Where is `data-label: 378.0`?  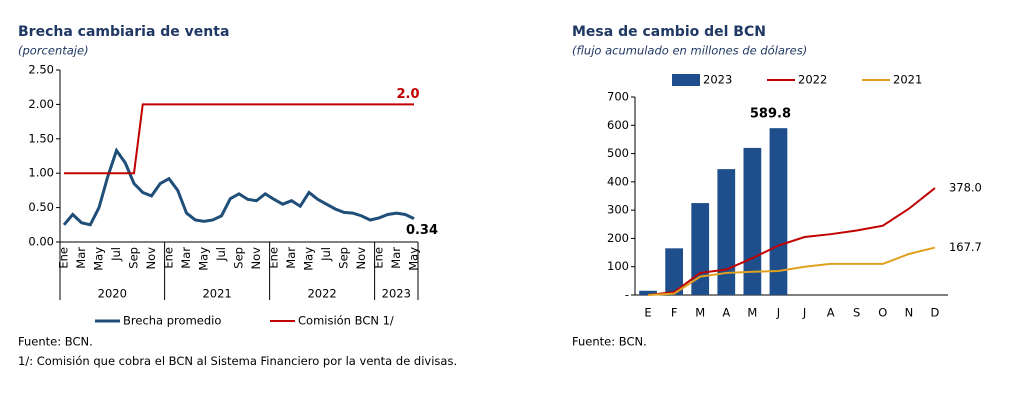 data-label: 378.0 is located at coordinates (965, 188).